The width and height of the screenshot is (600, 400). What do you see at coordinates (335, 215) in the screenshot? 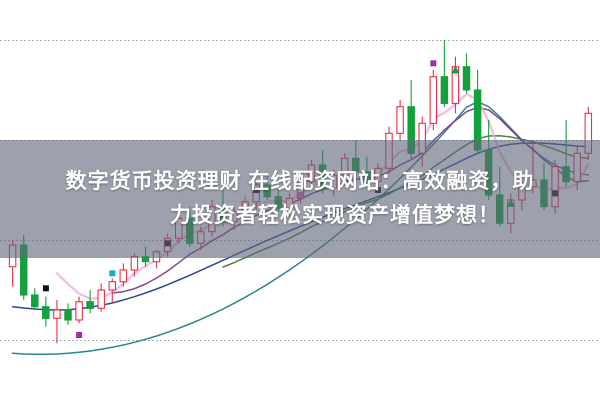
I see `promo-line-2: 力投资者轻松实现资产增值梦想！` at bounding box center [335, 215].